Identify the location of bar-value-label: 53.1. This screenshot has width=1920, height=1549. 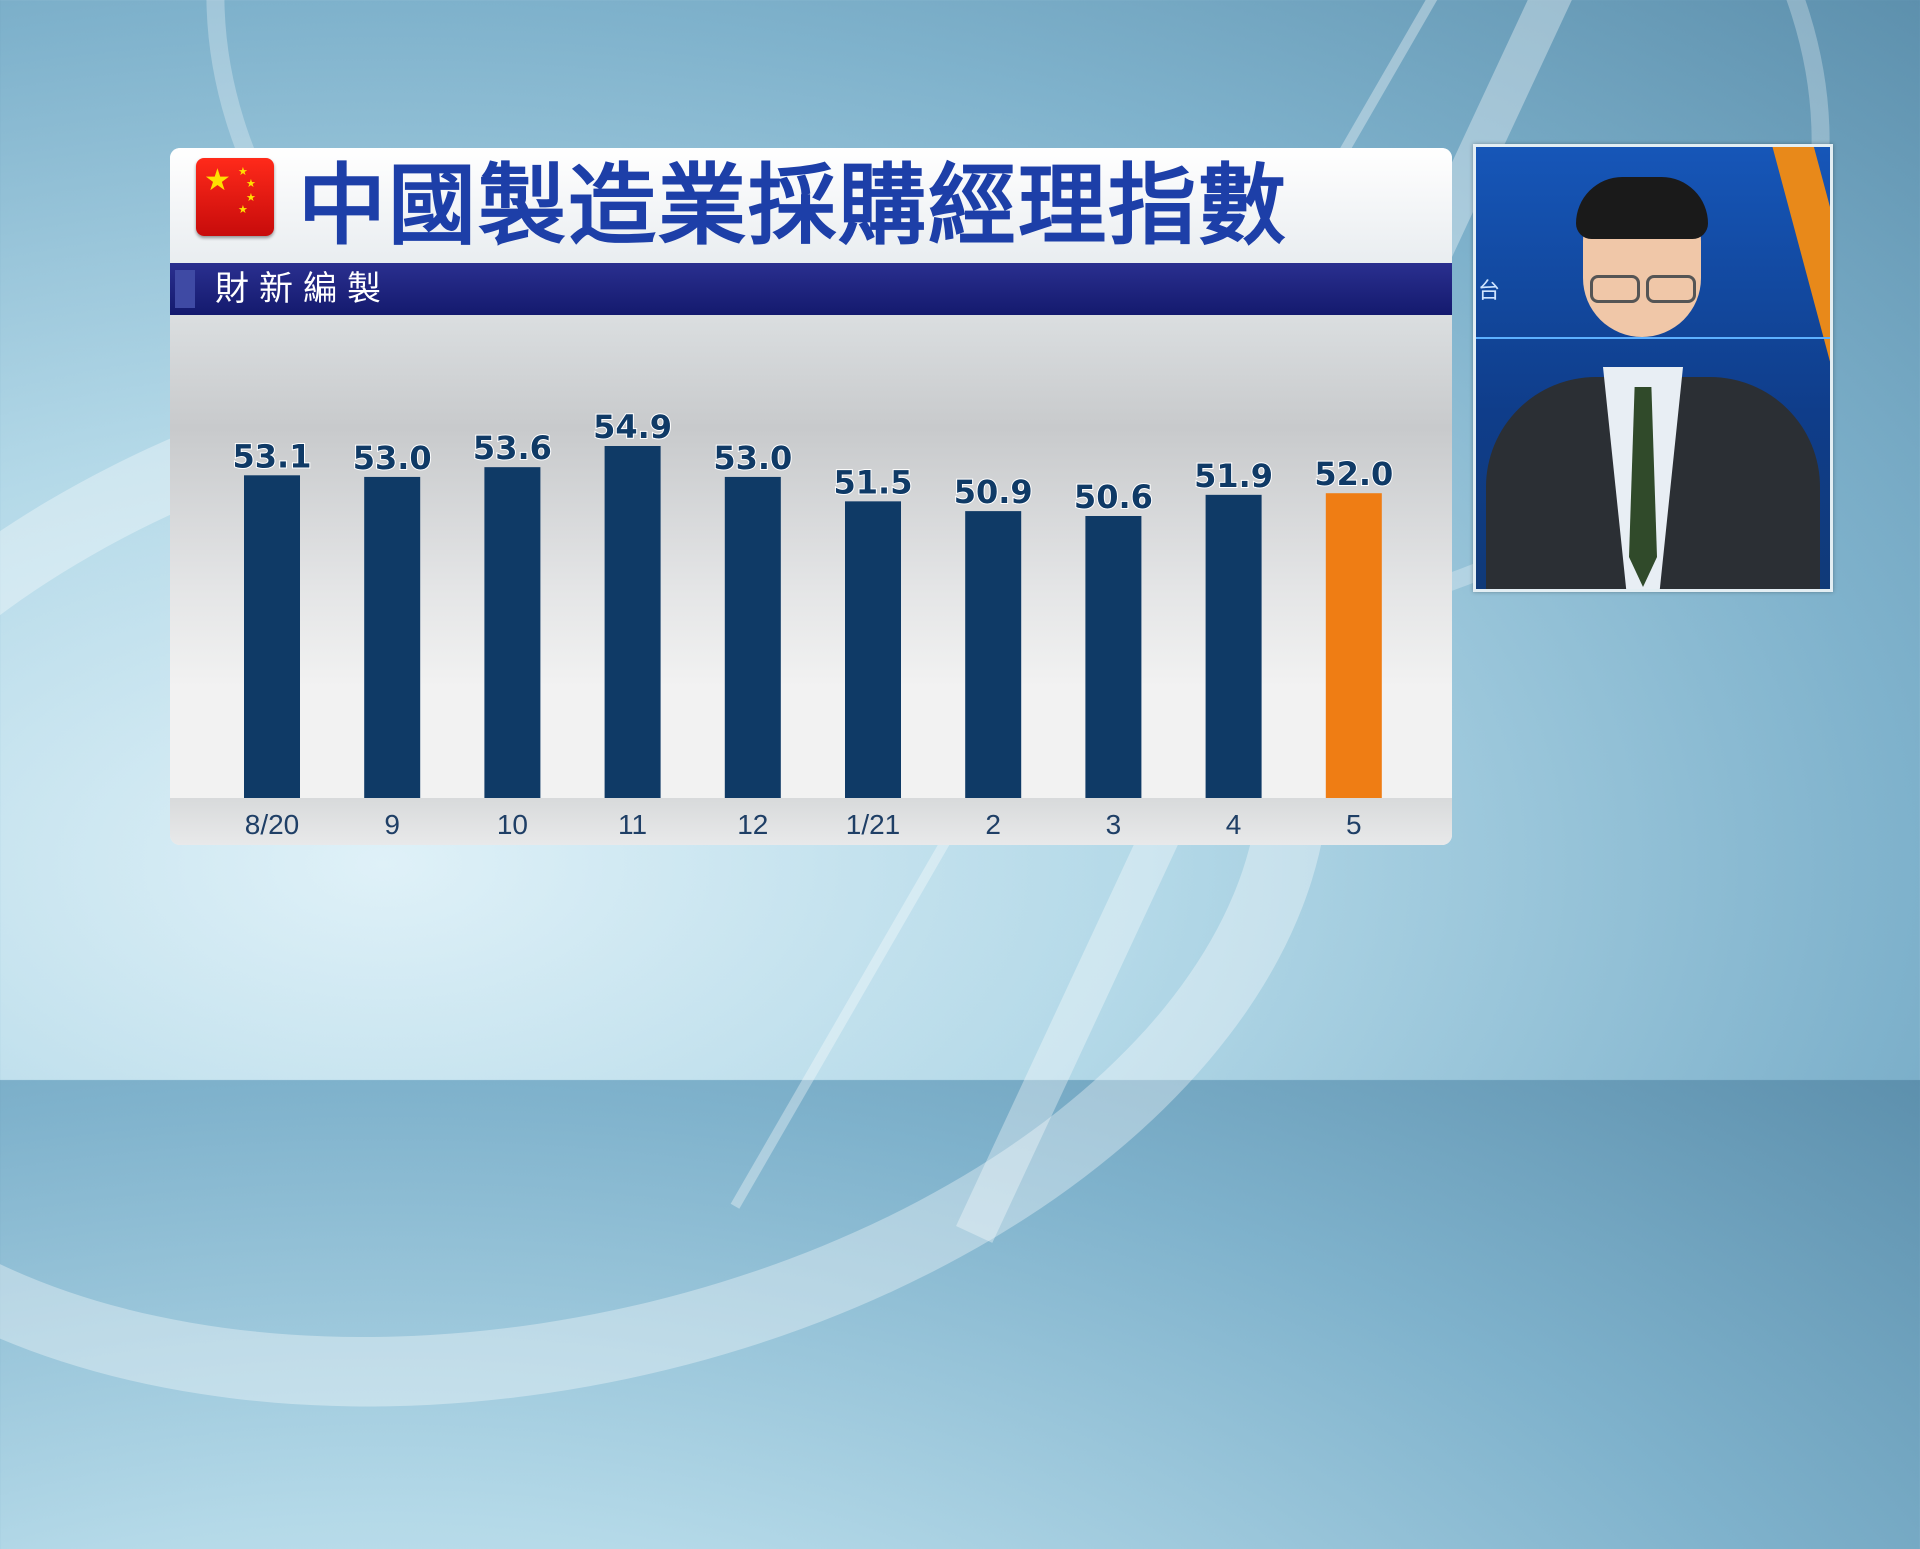
(272, 456).